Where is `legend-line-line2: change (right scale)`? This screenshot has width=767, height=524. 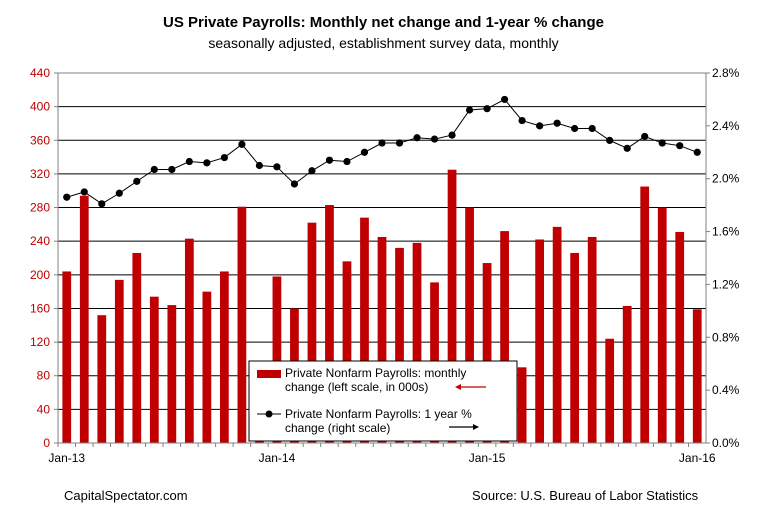 legend-line-line2: change (right scale) is located at coordinates (337, 428).